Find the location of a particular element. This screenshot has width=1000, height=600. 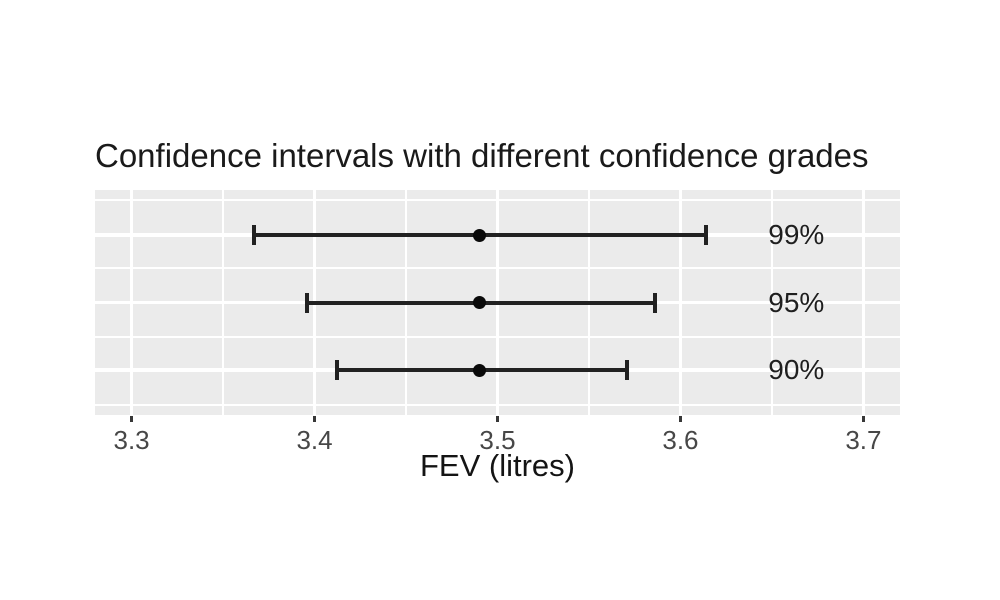

x-tick-label: 3.7 is located at coordinates (863, 440).